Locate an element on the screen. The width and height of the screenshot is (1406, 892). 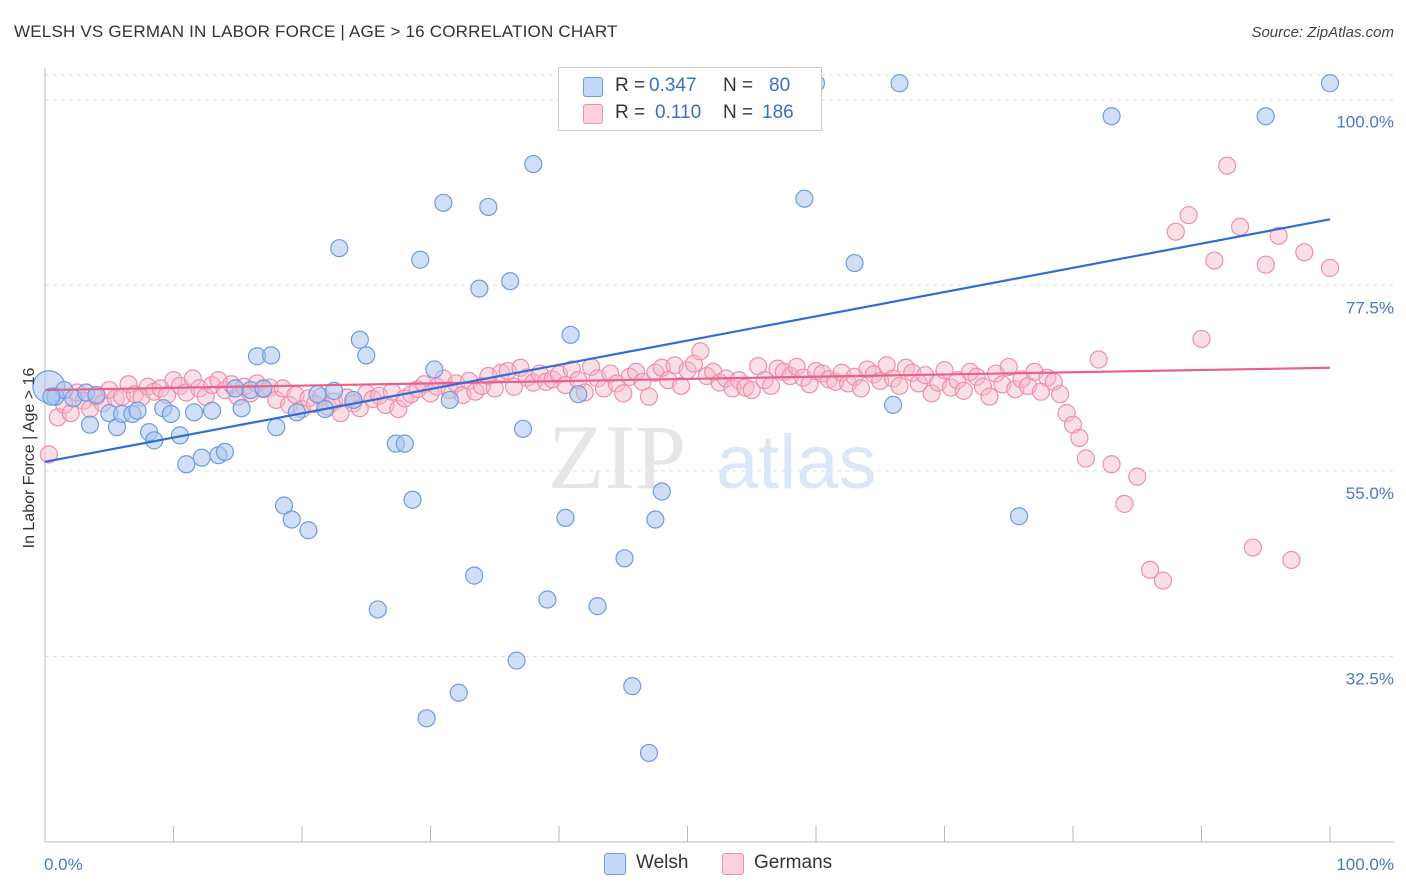
legend-r-value: 0.347 is located at coordinates (673, 85).